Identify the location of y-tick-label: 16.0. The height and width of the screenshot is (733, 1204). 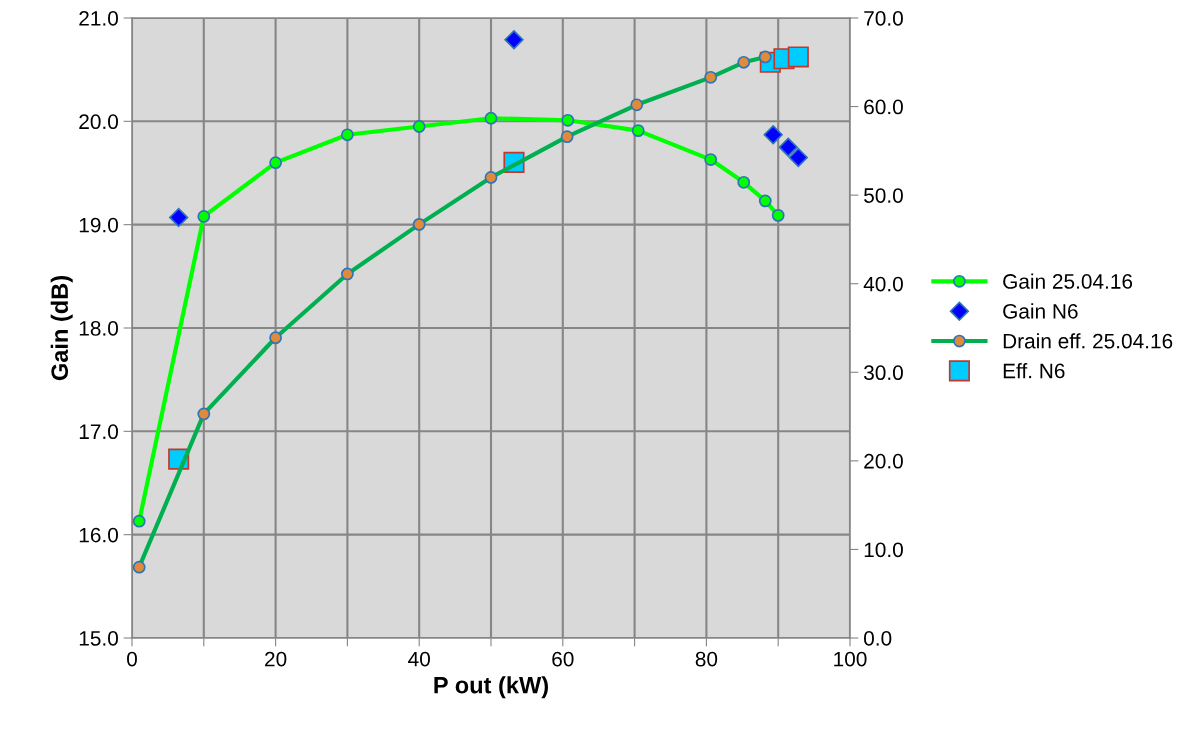
(98, 535).